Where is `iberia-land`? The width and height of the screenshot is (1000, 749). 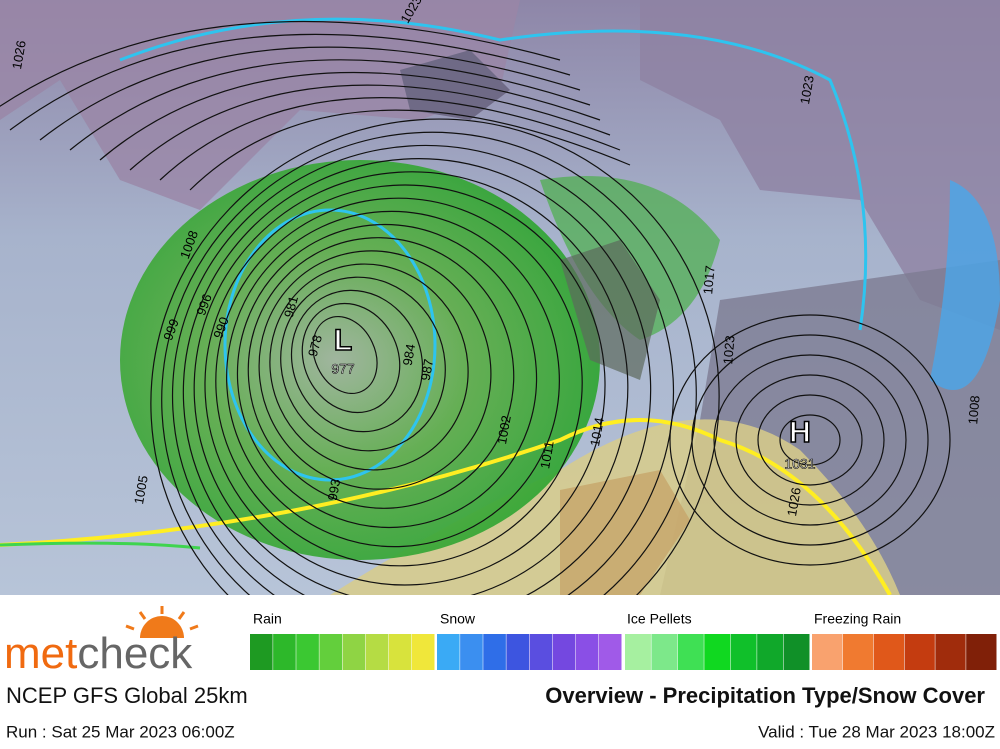 iberia-land is located at coordinates (625, 532).